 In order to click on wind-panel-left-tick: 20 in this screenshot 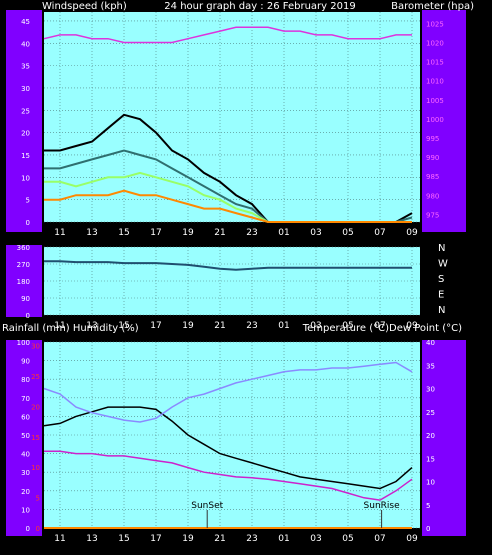, I will do `click(25, 134)`.